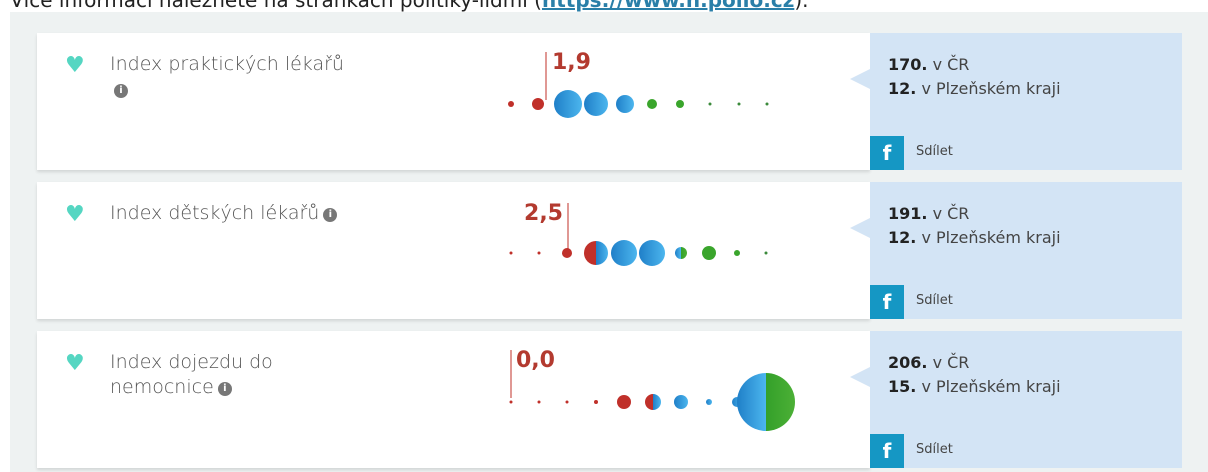  I want to click on index-value: 2,5, so click(543, 213).